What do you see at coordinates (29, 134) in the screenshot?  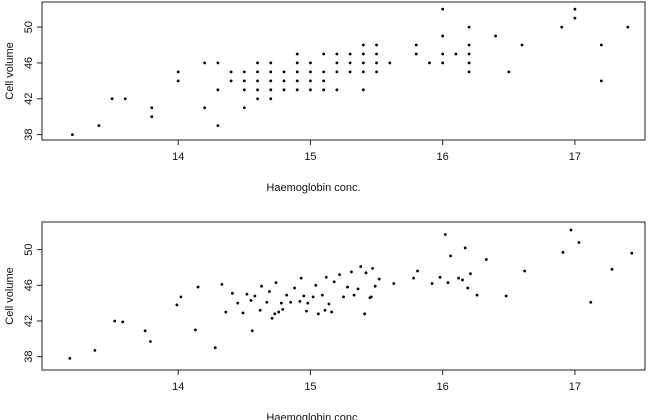 I see `y-tick-label: 38` at bounding box center [29, 134].